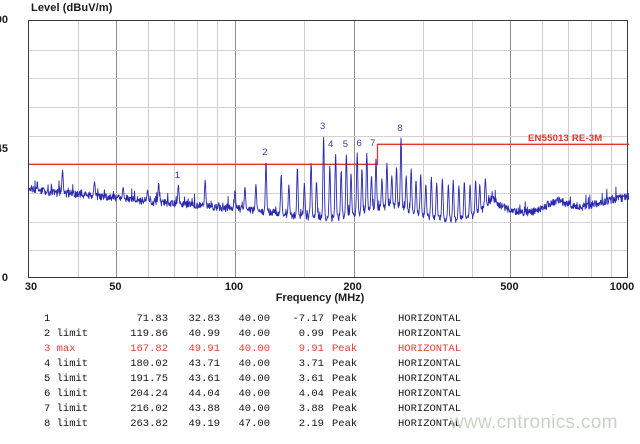  What do you see at coordinates (4, 20) in the screenshot?
I see `y-axis-tick-label: 90` at bounding box center [4, 20].